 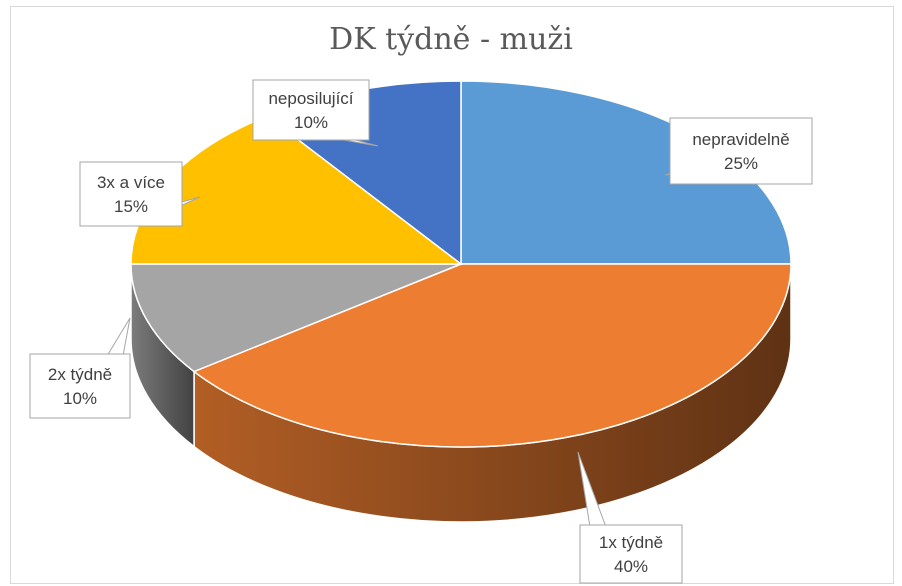 I want to click on data-label-value: 40%, so click(x=631, y=566).